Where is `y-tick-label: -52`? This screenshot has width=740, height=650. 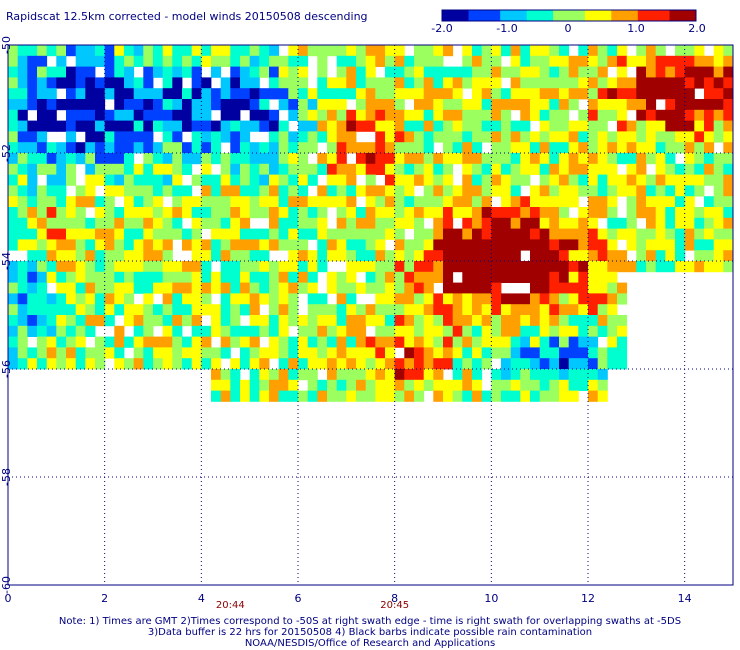 y-tick-label: -52 is located at coordinates (6, 153).